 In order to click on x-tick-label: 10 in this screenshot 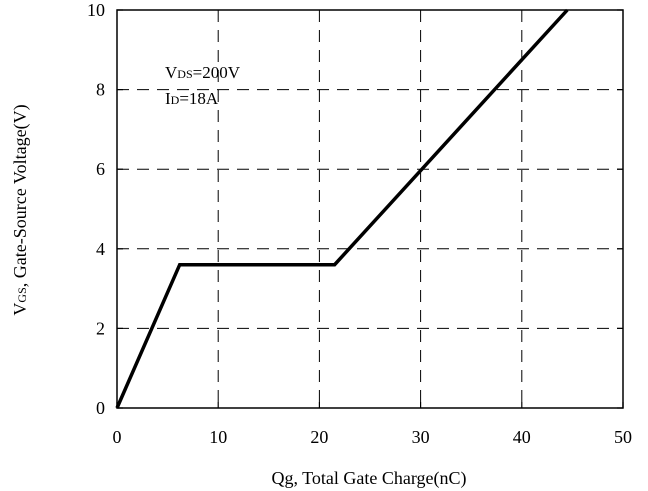, I will do `click(218, 437)`.